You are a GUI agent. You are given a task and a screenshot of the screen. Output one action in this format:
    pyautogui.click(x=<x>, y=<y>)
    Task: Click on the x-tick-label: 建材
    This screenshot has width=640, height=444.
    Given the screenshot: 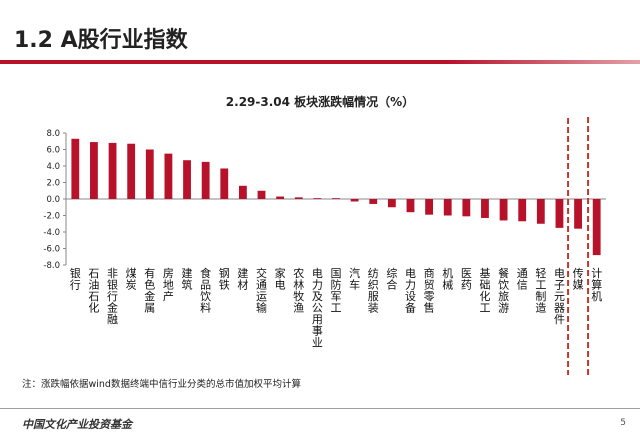 What is the action you would take?
    pyautogui.click(x=242, y=279)
    